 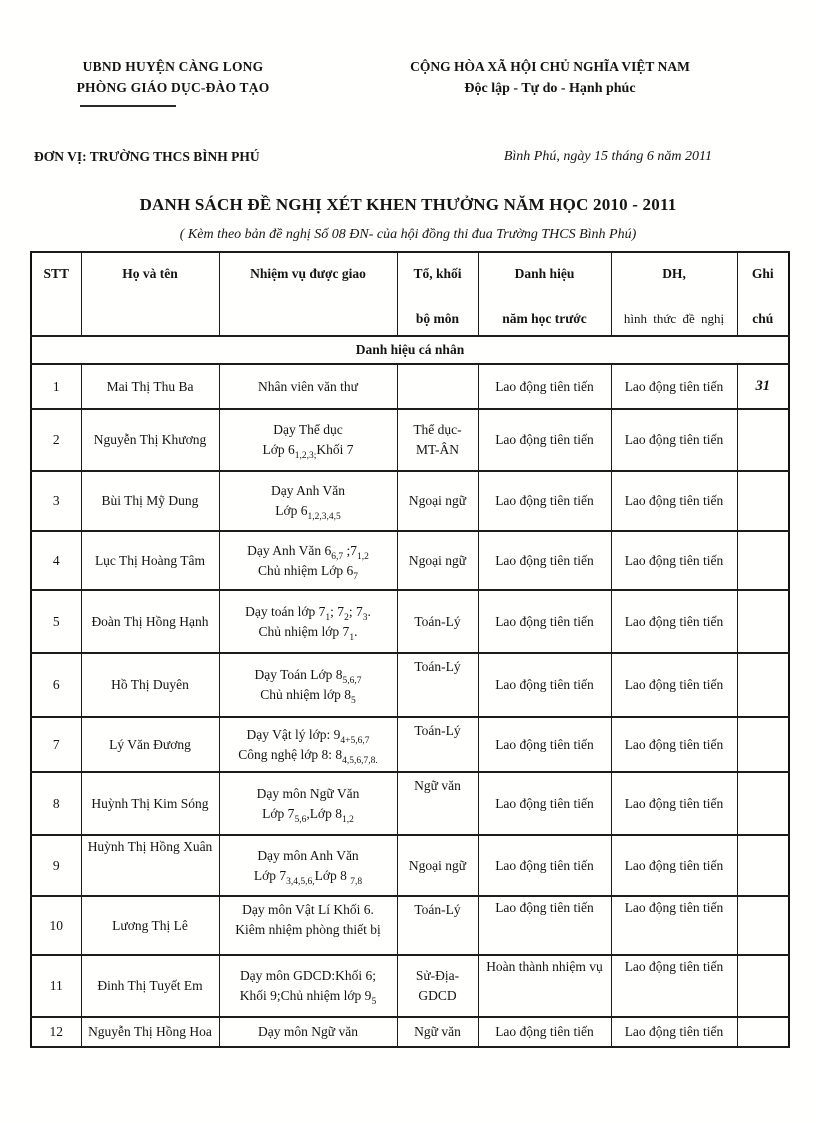 I want to click on cell-full-name: Đinh Thị Tuyết Em, so click(x=150, y=986).